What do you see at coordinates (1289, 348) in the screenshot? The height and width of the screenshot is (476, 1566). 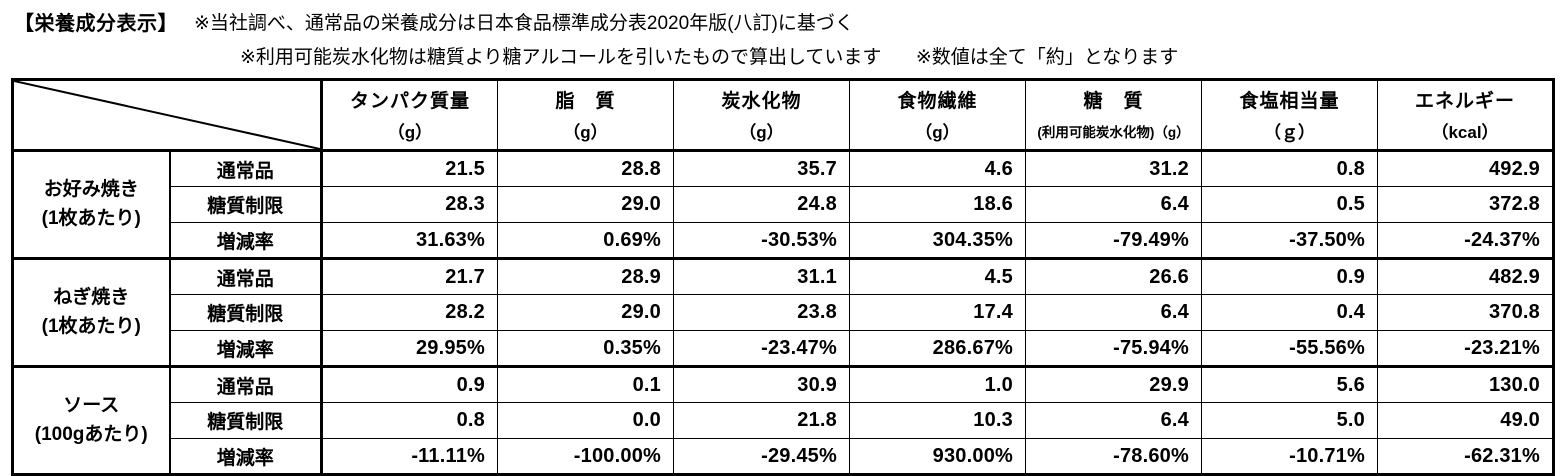 I see `value-cell: -55.56%` at bounding box center [1289, 348].